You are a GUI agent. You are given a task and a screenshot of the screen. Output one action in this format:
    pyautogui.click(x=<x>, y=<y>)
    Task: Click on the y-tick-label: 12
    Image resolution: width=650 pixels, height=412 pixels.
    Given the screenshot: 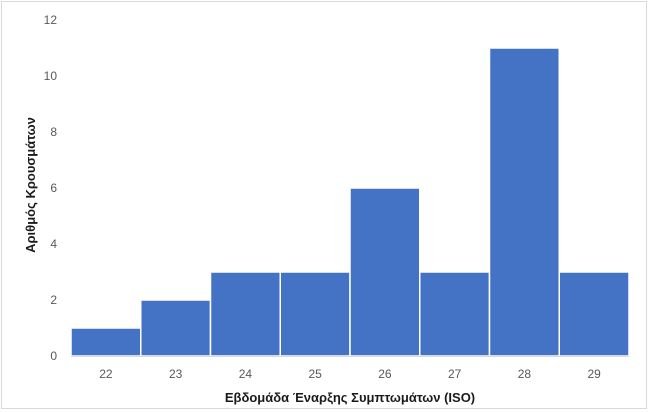 What is the action you would take?
    pyautogui.click(x=51, y=20)
    